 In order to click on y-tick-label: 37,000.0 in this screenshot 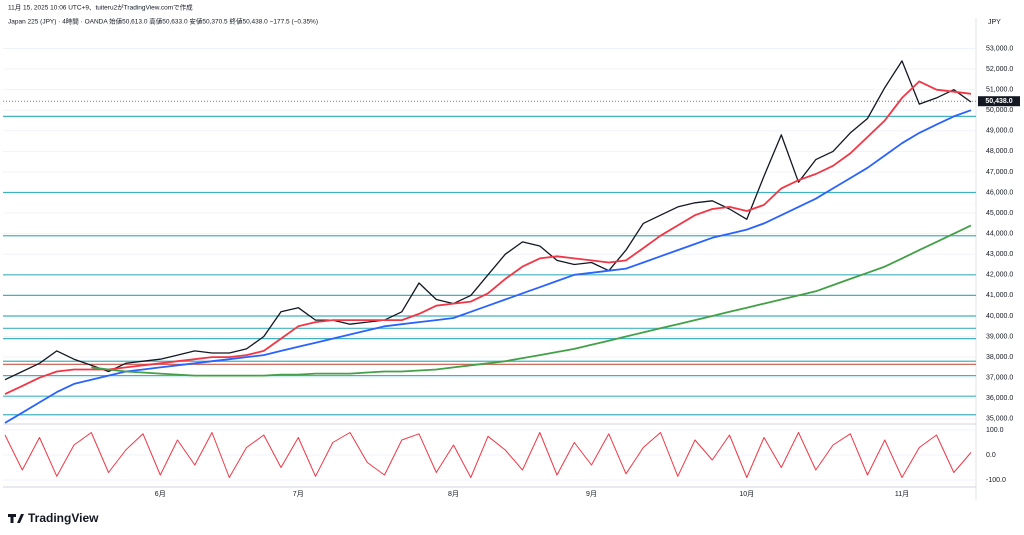, I will do `click(999, 378)`.